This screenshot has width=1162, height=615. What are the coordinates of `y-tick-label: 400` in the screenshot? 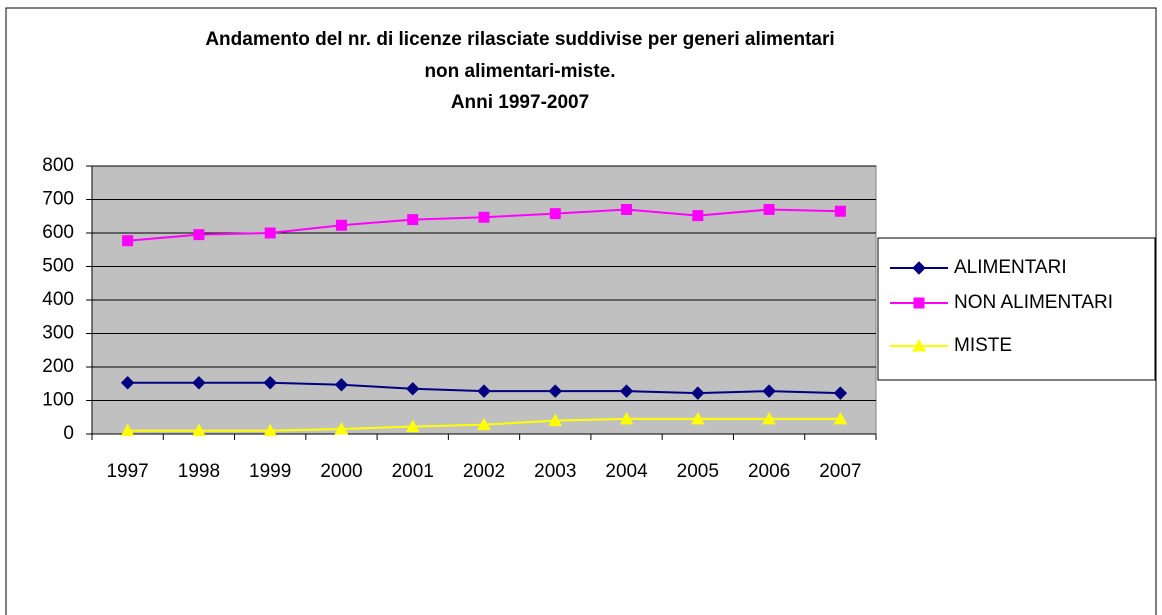 It's located at (58, 299).